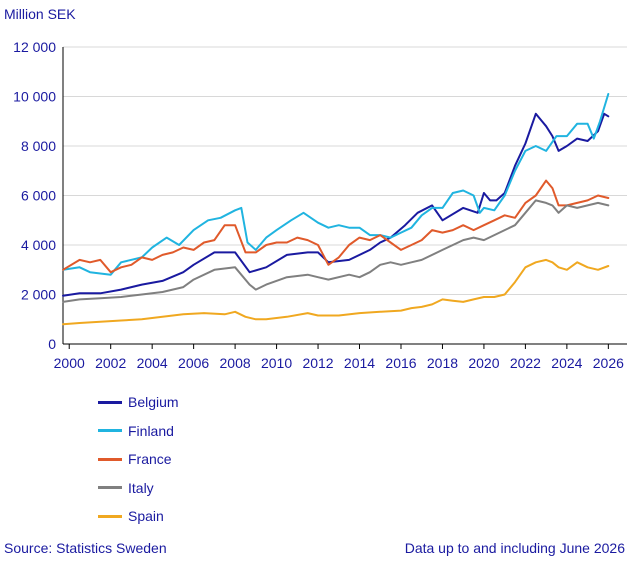 The height and width of the screenshot is (562, 635). Describe the element at coordinates (400, 363) in the screenshot. I see `x-tick-label: 2016` at that location.